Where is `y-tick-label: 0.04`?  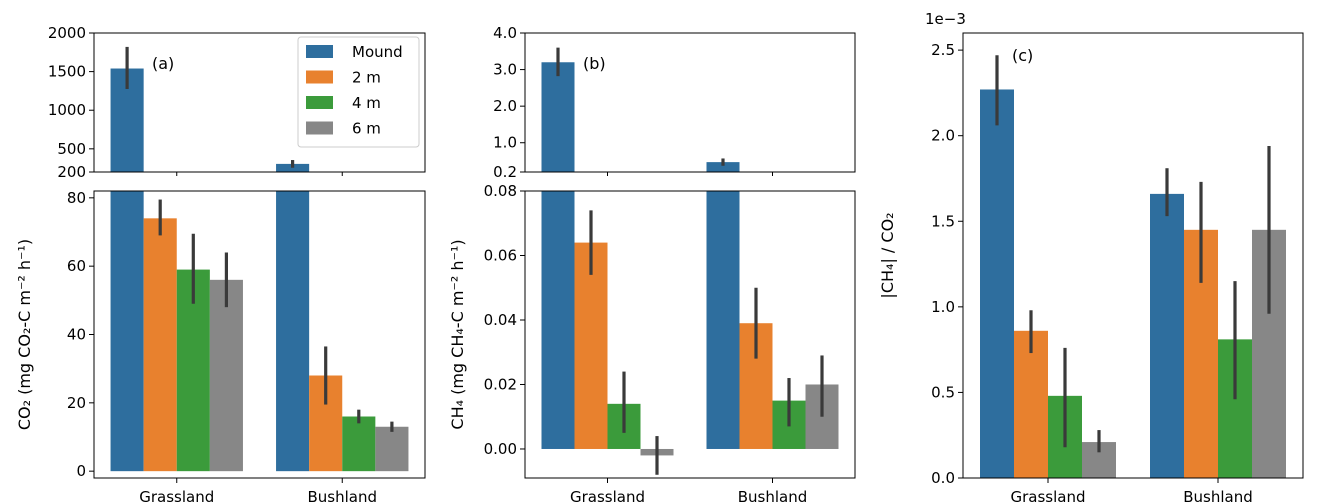
y-tick-label: 0.04 is located at coordinates (500, 320).